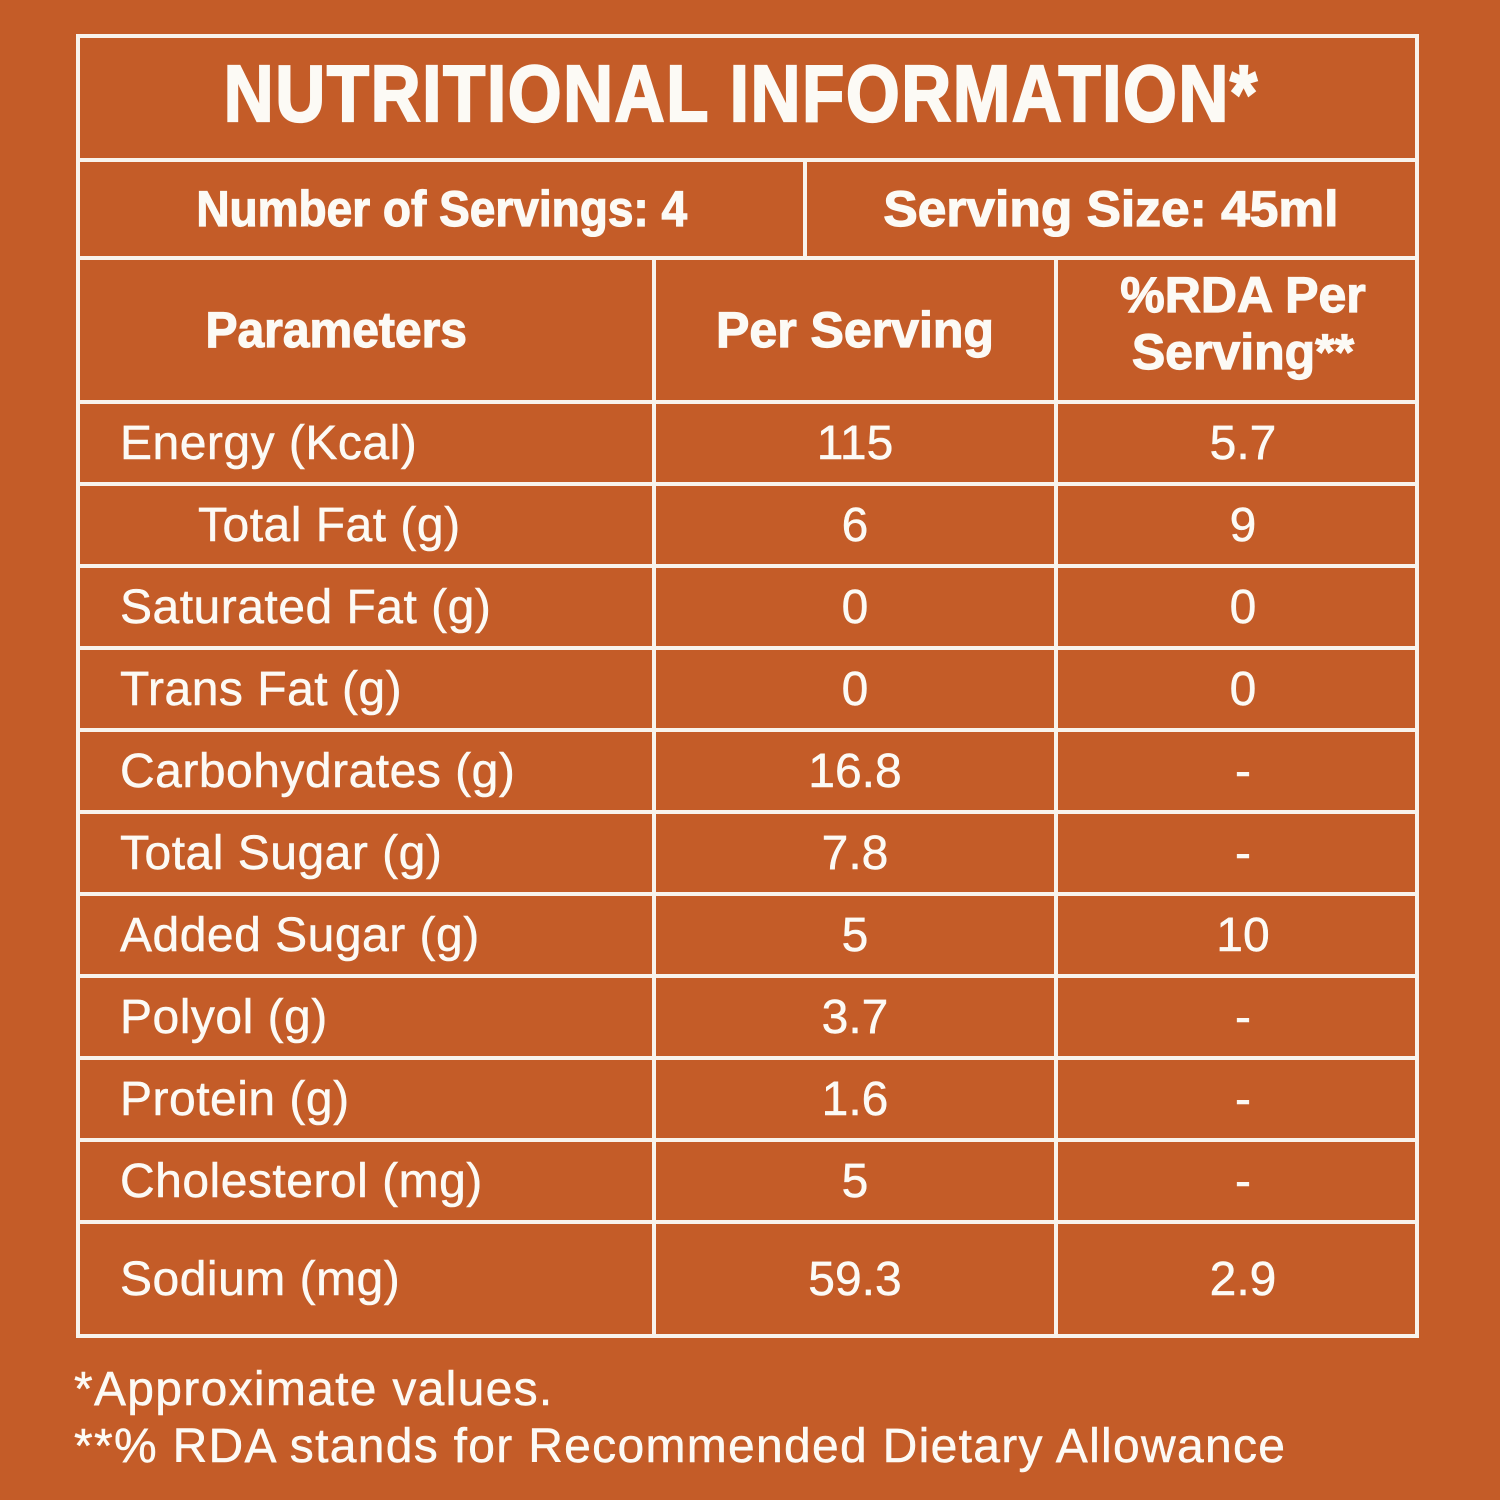 The image size is (1500, 1500). I want to click on row-per-serving-cell: 1.6, so click(857, 1099).